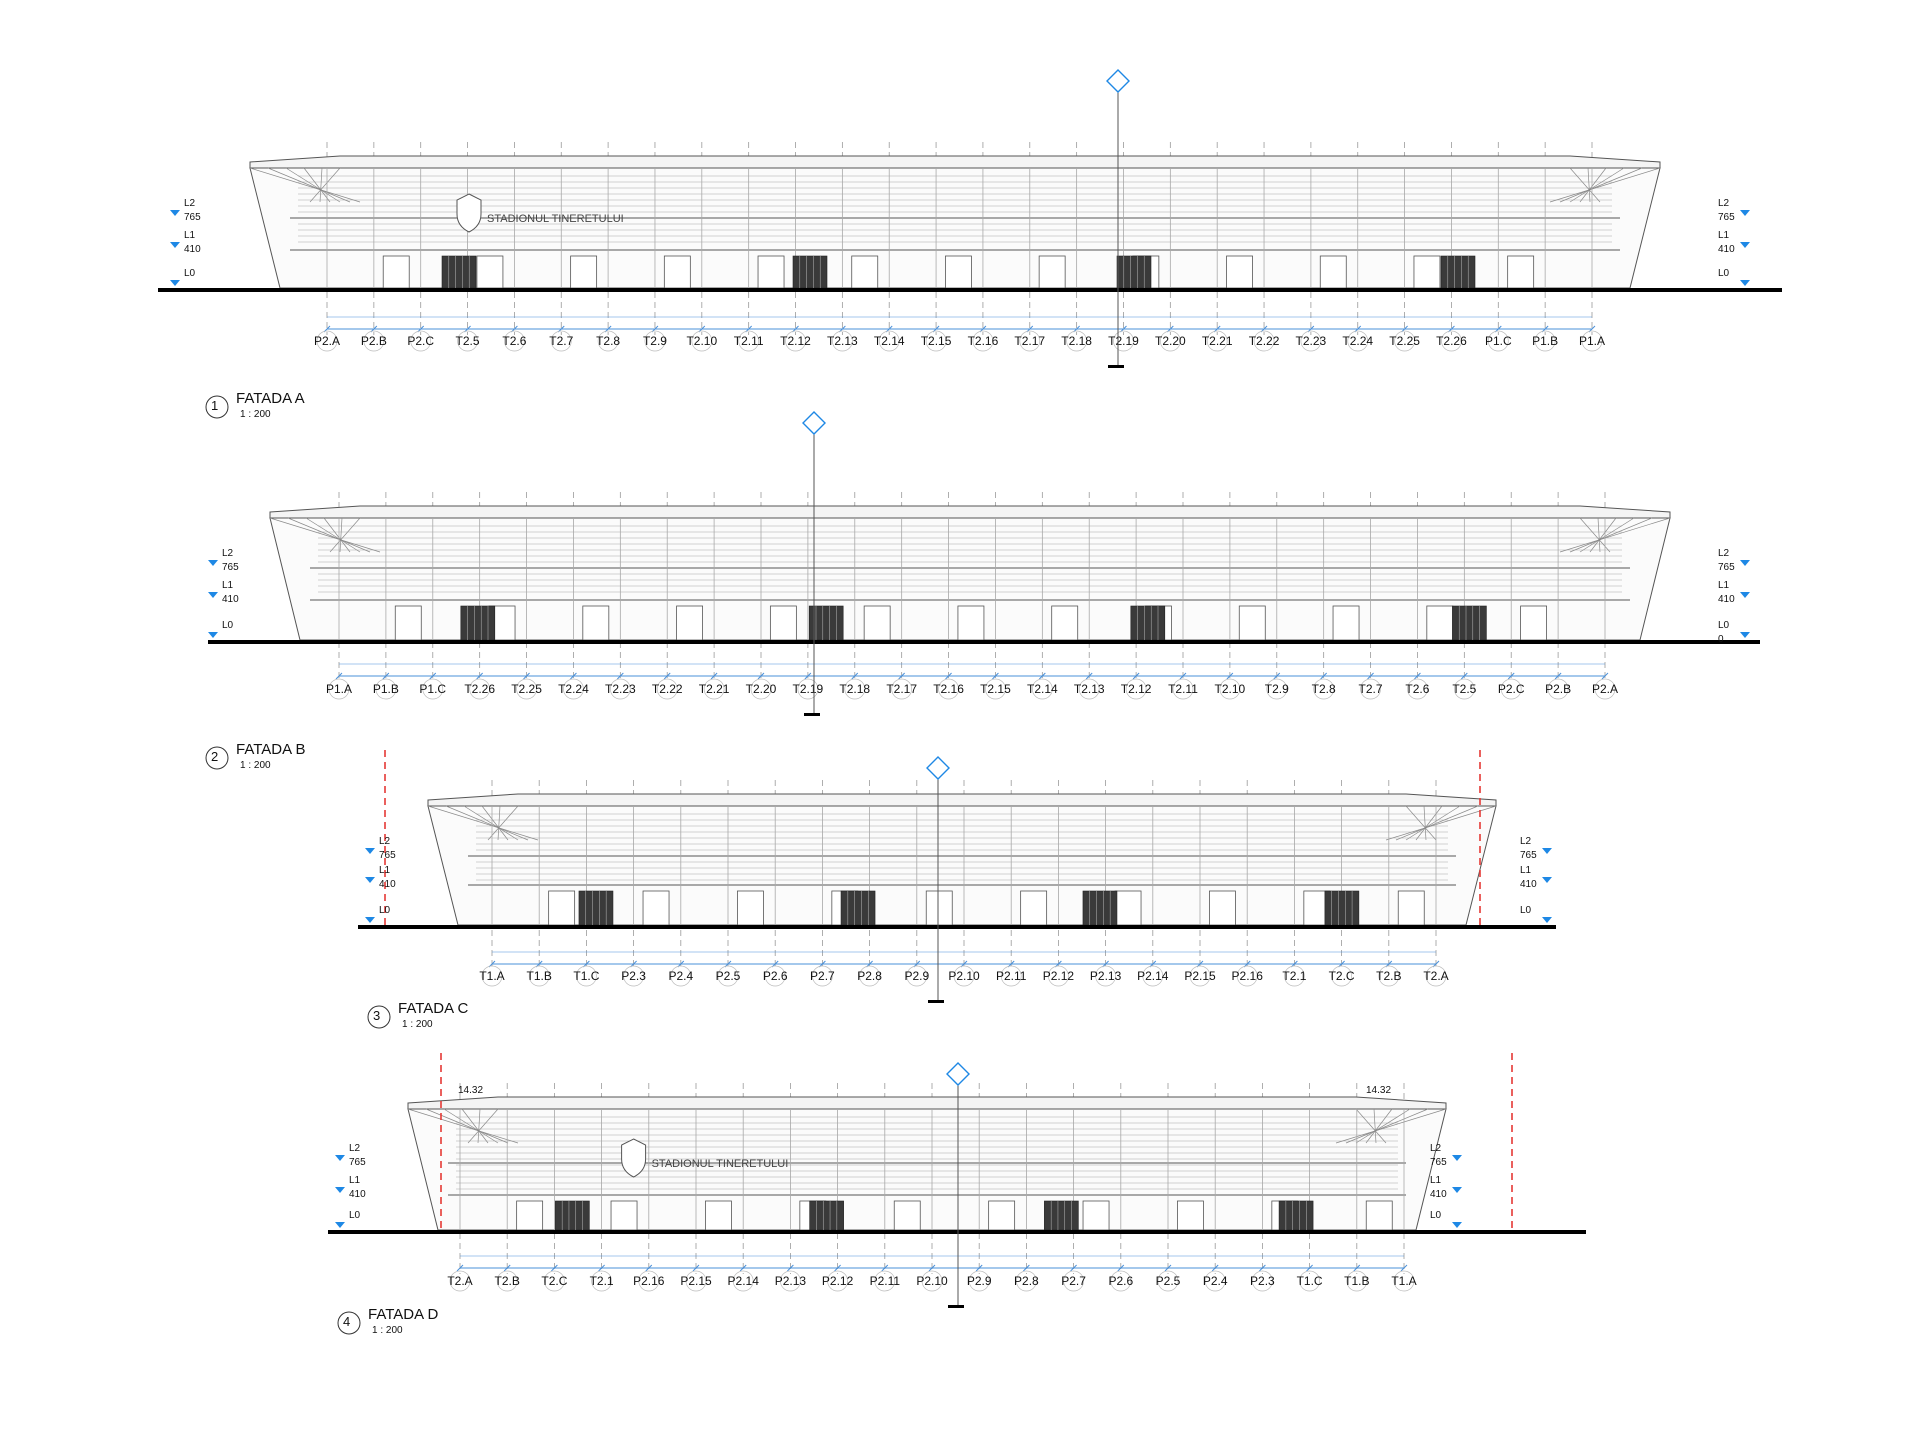  Describe the element at coordinates (1464, 689) in the screenshot. I see `grid-label: T2.5` at that location.